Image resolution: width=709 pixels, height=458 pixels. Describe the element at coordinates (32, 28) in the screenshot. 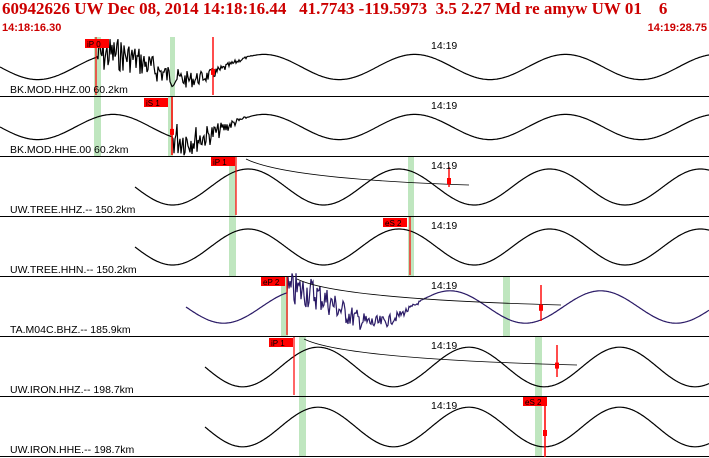

I see `window-start-time: 14:18:16.30` at that location.